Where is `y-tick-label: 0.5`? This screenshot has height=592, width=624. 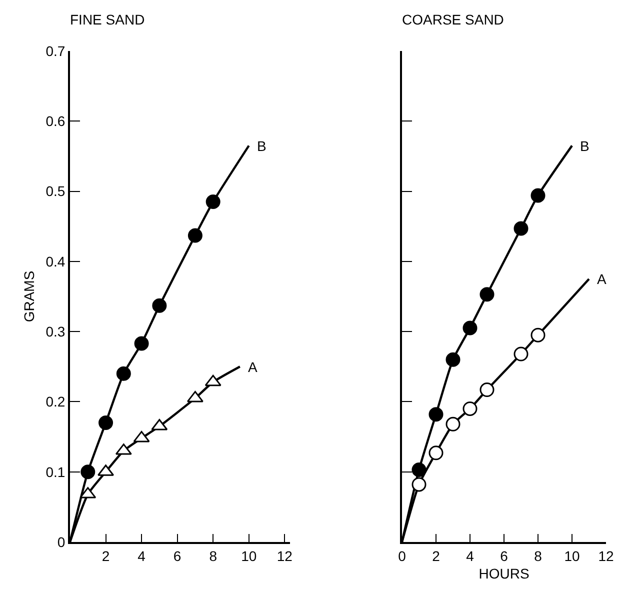
y-tick-label: 0.5 is located at coordinates (56, 191).